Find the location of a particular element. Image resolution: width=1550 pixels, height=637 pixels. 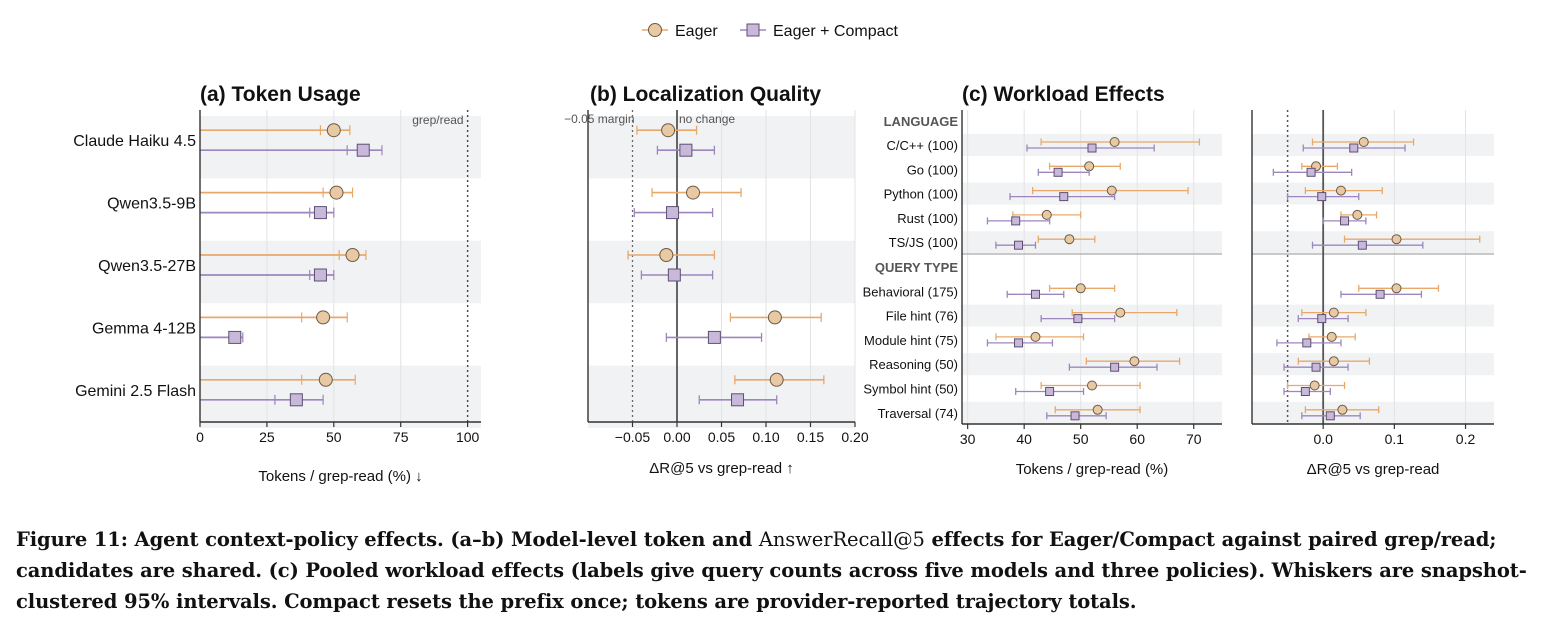

group-label-language: LANGUAGE is located at coordinates (921, 121).